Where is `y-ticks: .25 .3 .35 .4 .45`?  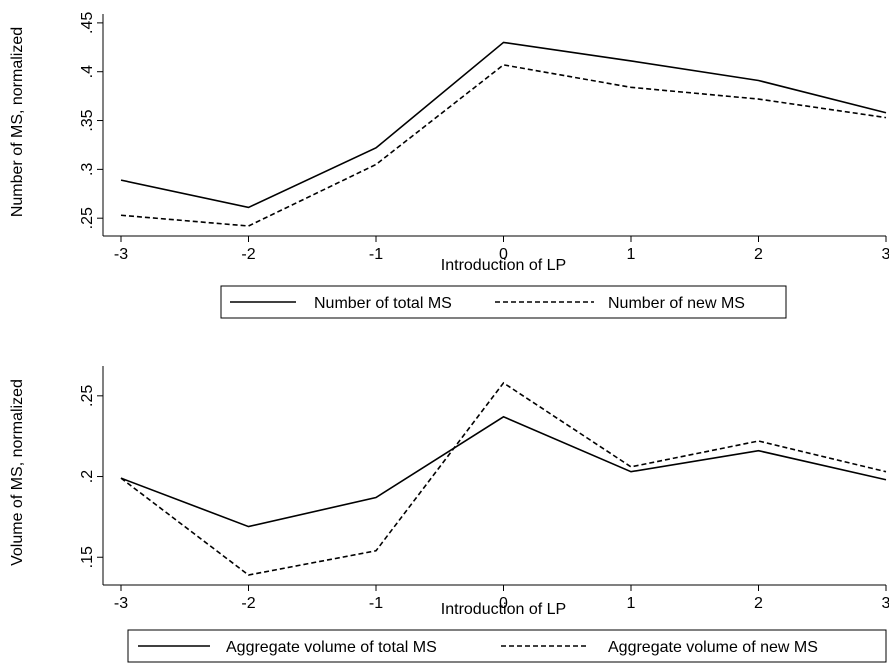
y-ticks: .25 .3 .35 .4 .45 is located at coordinates (91, 120).